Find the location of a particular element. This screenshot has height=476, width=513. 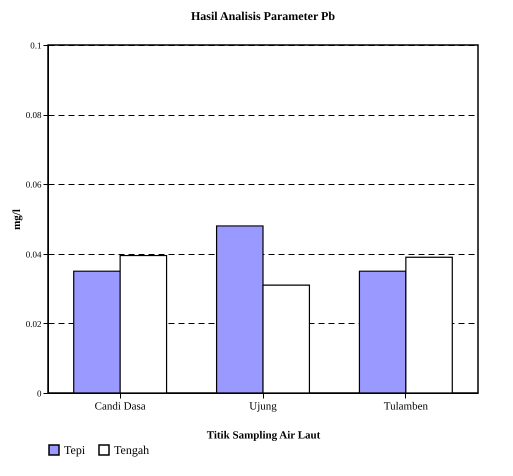

x-axis-title: Titik Sampling Air Laut is located at coordinates (263, 436).